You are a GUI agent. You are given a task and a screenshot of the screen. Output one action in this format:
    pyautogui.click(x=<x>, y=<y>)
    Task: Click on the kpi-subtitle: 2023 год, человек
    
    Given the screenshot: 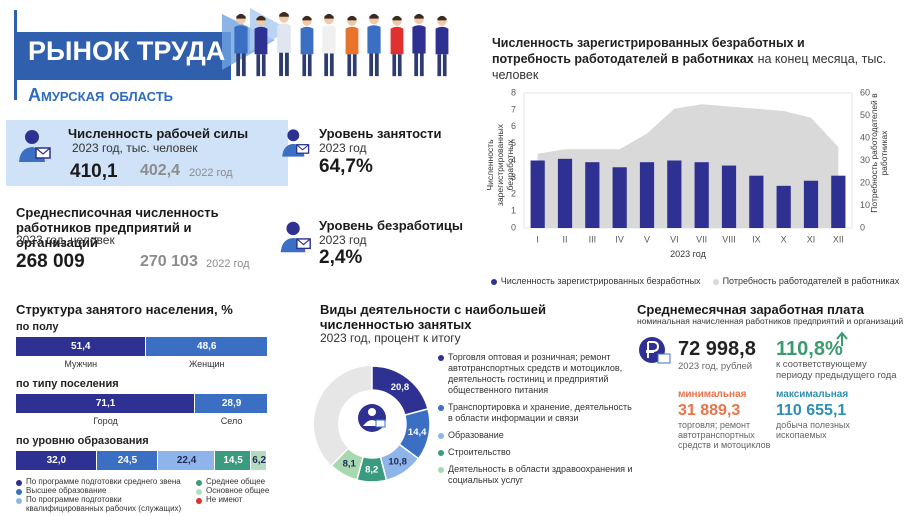 What is the action you would take?
    pyautogui.click(x=65, y=240)
    